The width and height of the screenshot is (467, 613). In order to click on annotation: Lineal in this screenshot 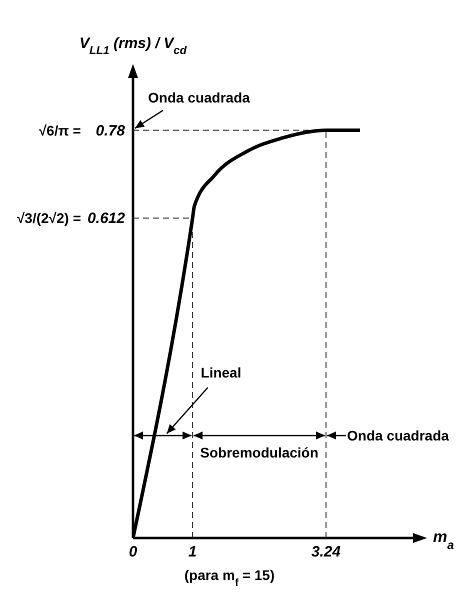, I will do `click(221, 372)`.